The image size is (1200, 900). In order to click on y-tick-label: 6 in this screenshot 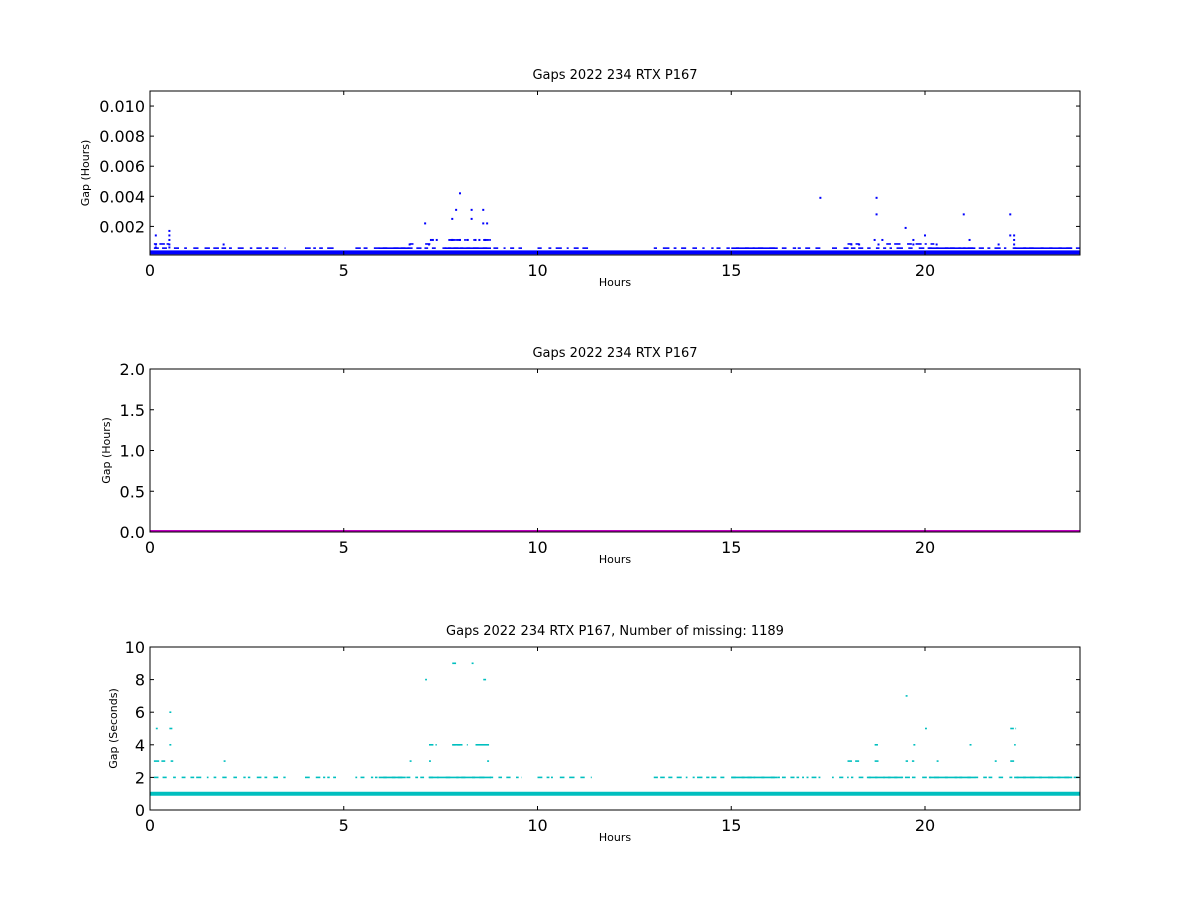, I will do `click(140, 712)`.